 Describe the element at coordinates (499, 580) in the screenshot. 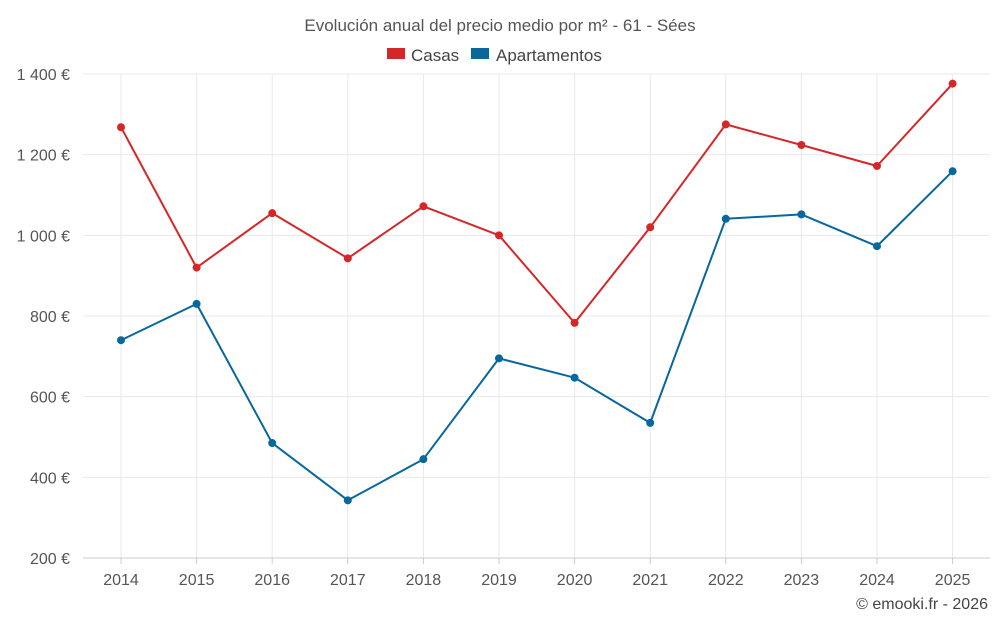

I see `x-tick-label: 2019` at that location.